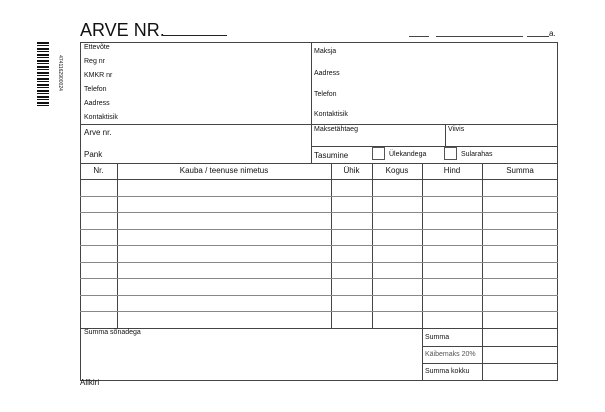 The image size is (605, 412). I want to click on transfer-checkbox, so click(378, 153).